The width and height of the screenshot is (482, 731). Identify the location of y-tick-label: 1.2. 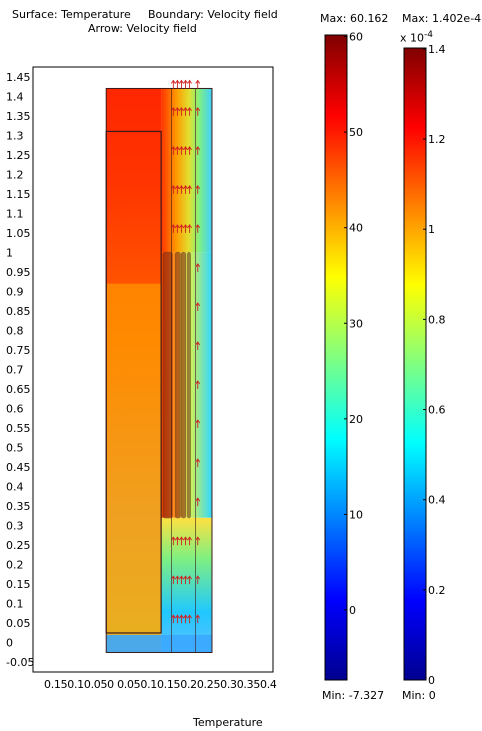
(15, 174).